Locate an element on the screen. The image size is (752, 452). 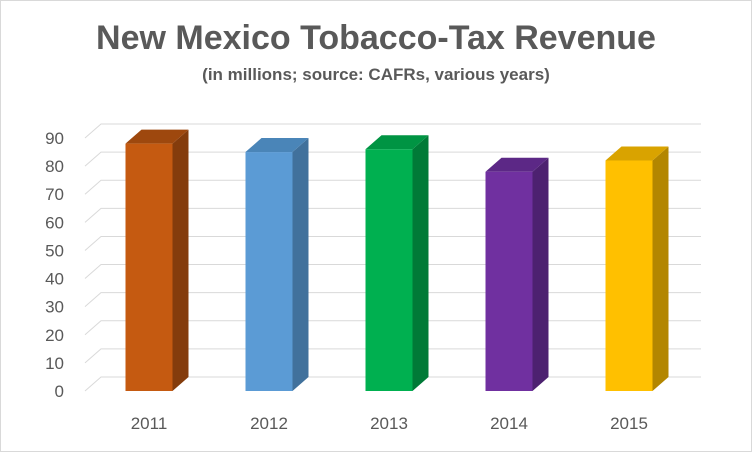
y-tick-label: 50 is located at coordinates (54, 250).